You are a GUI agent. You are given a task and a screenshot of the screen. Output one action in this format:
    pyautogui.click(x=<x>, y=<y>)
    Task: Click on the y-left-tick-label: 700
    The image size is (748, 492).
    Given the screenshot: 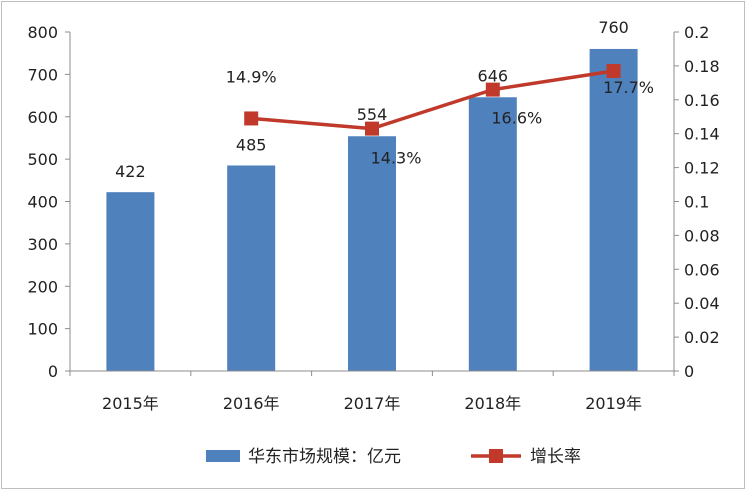 What is the action you would take?
    pyautogui.click(x=42, y=74)
    